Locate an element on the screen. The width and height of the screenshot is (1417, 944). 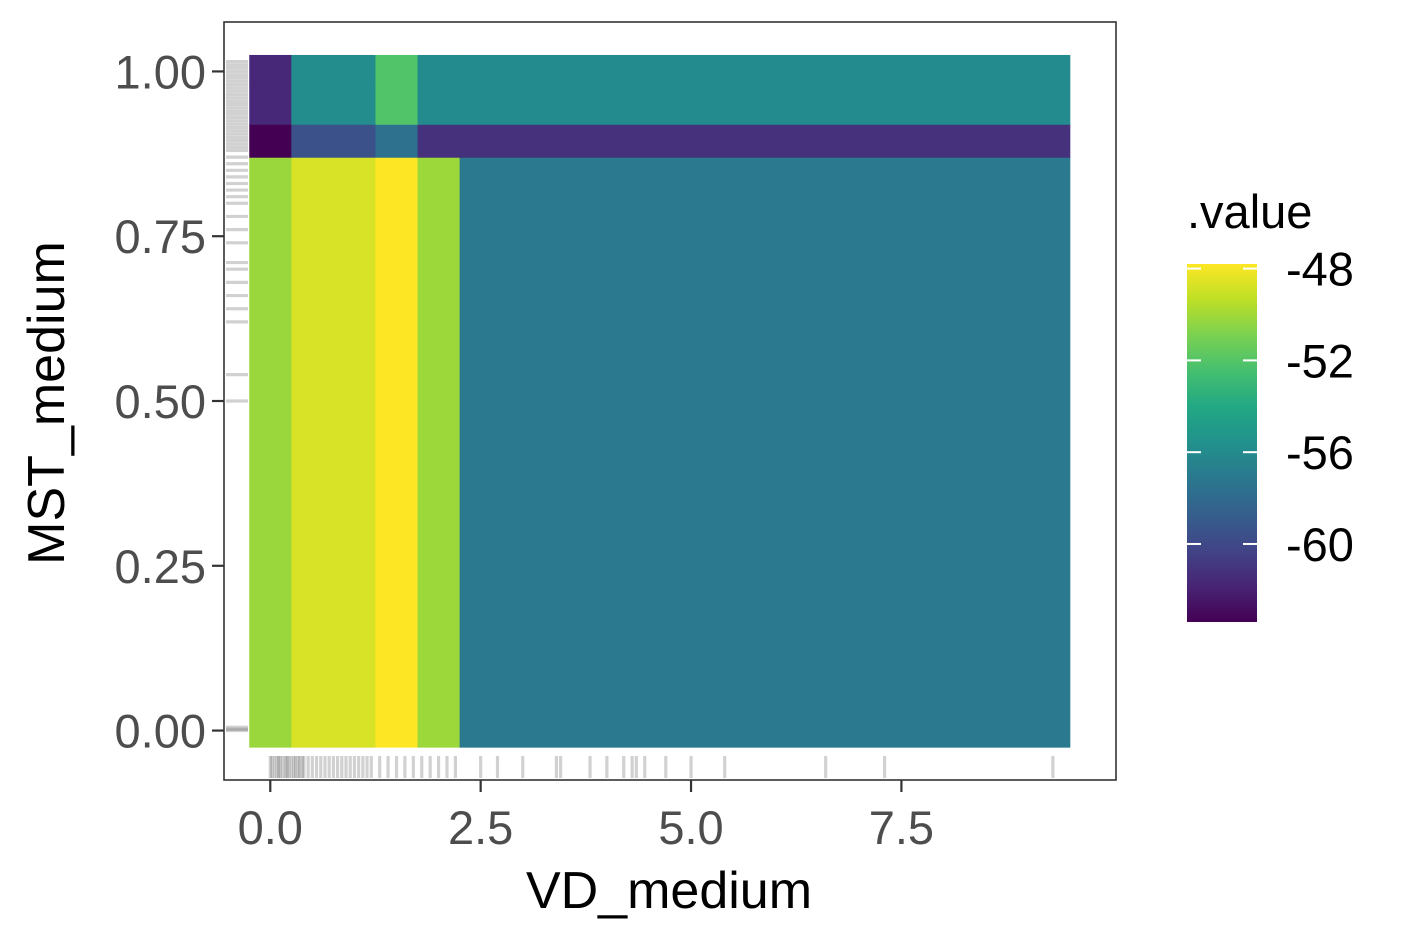
x-axis-title: VD_medium is located at coordinates (669, 891).